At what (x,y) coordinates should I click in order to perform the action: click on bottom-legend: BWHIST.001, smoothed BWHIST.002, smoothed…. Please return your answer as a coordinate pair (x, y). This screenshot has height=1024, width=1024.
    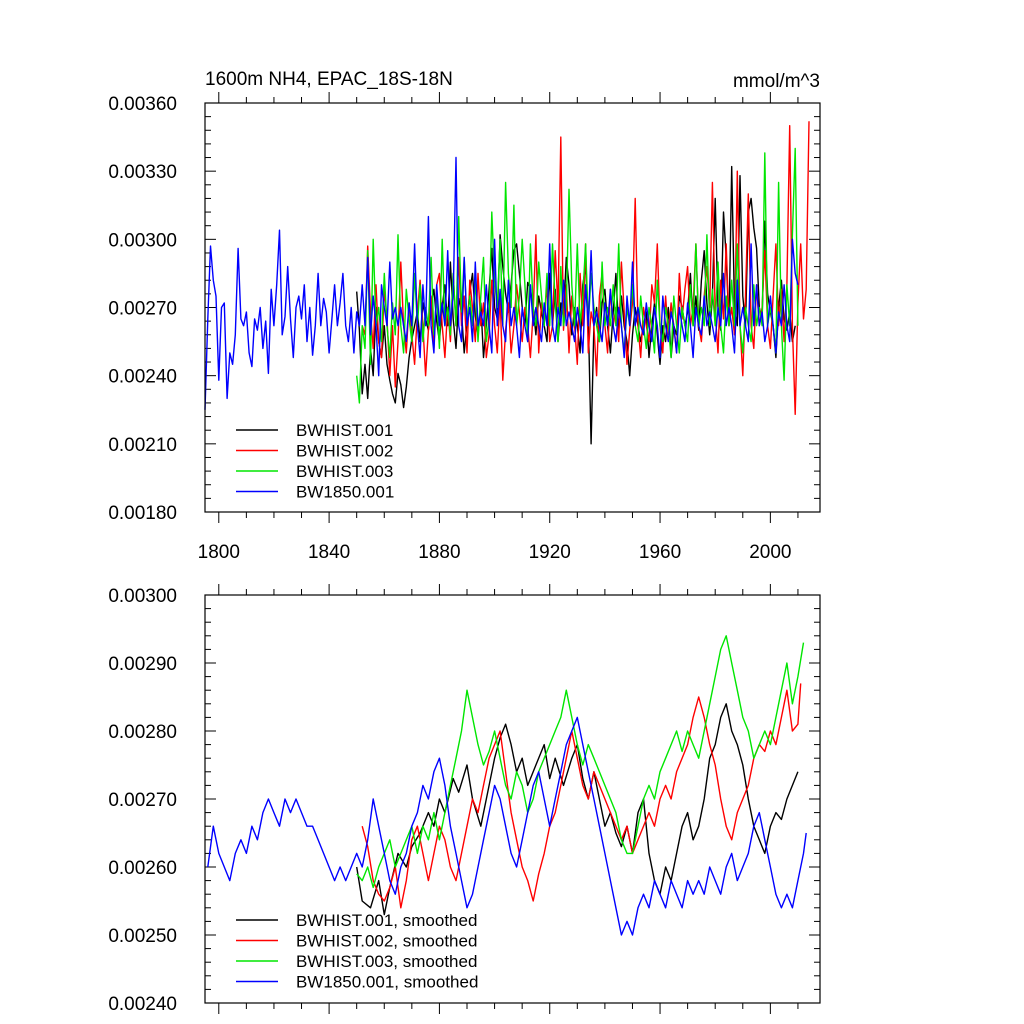
    Looking at the image, I should click on (357, 951).